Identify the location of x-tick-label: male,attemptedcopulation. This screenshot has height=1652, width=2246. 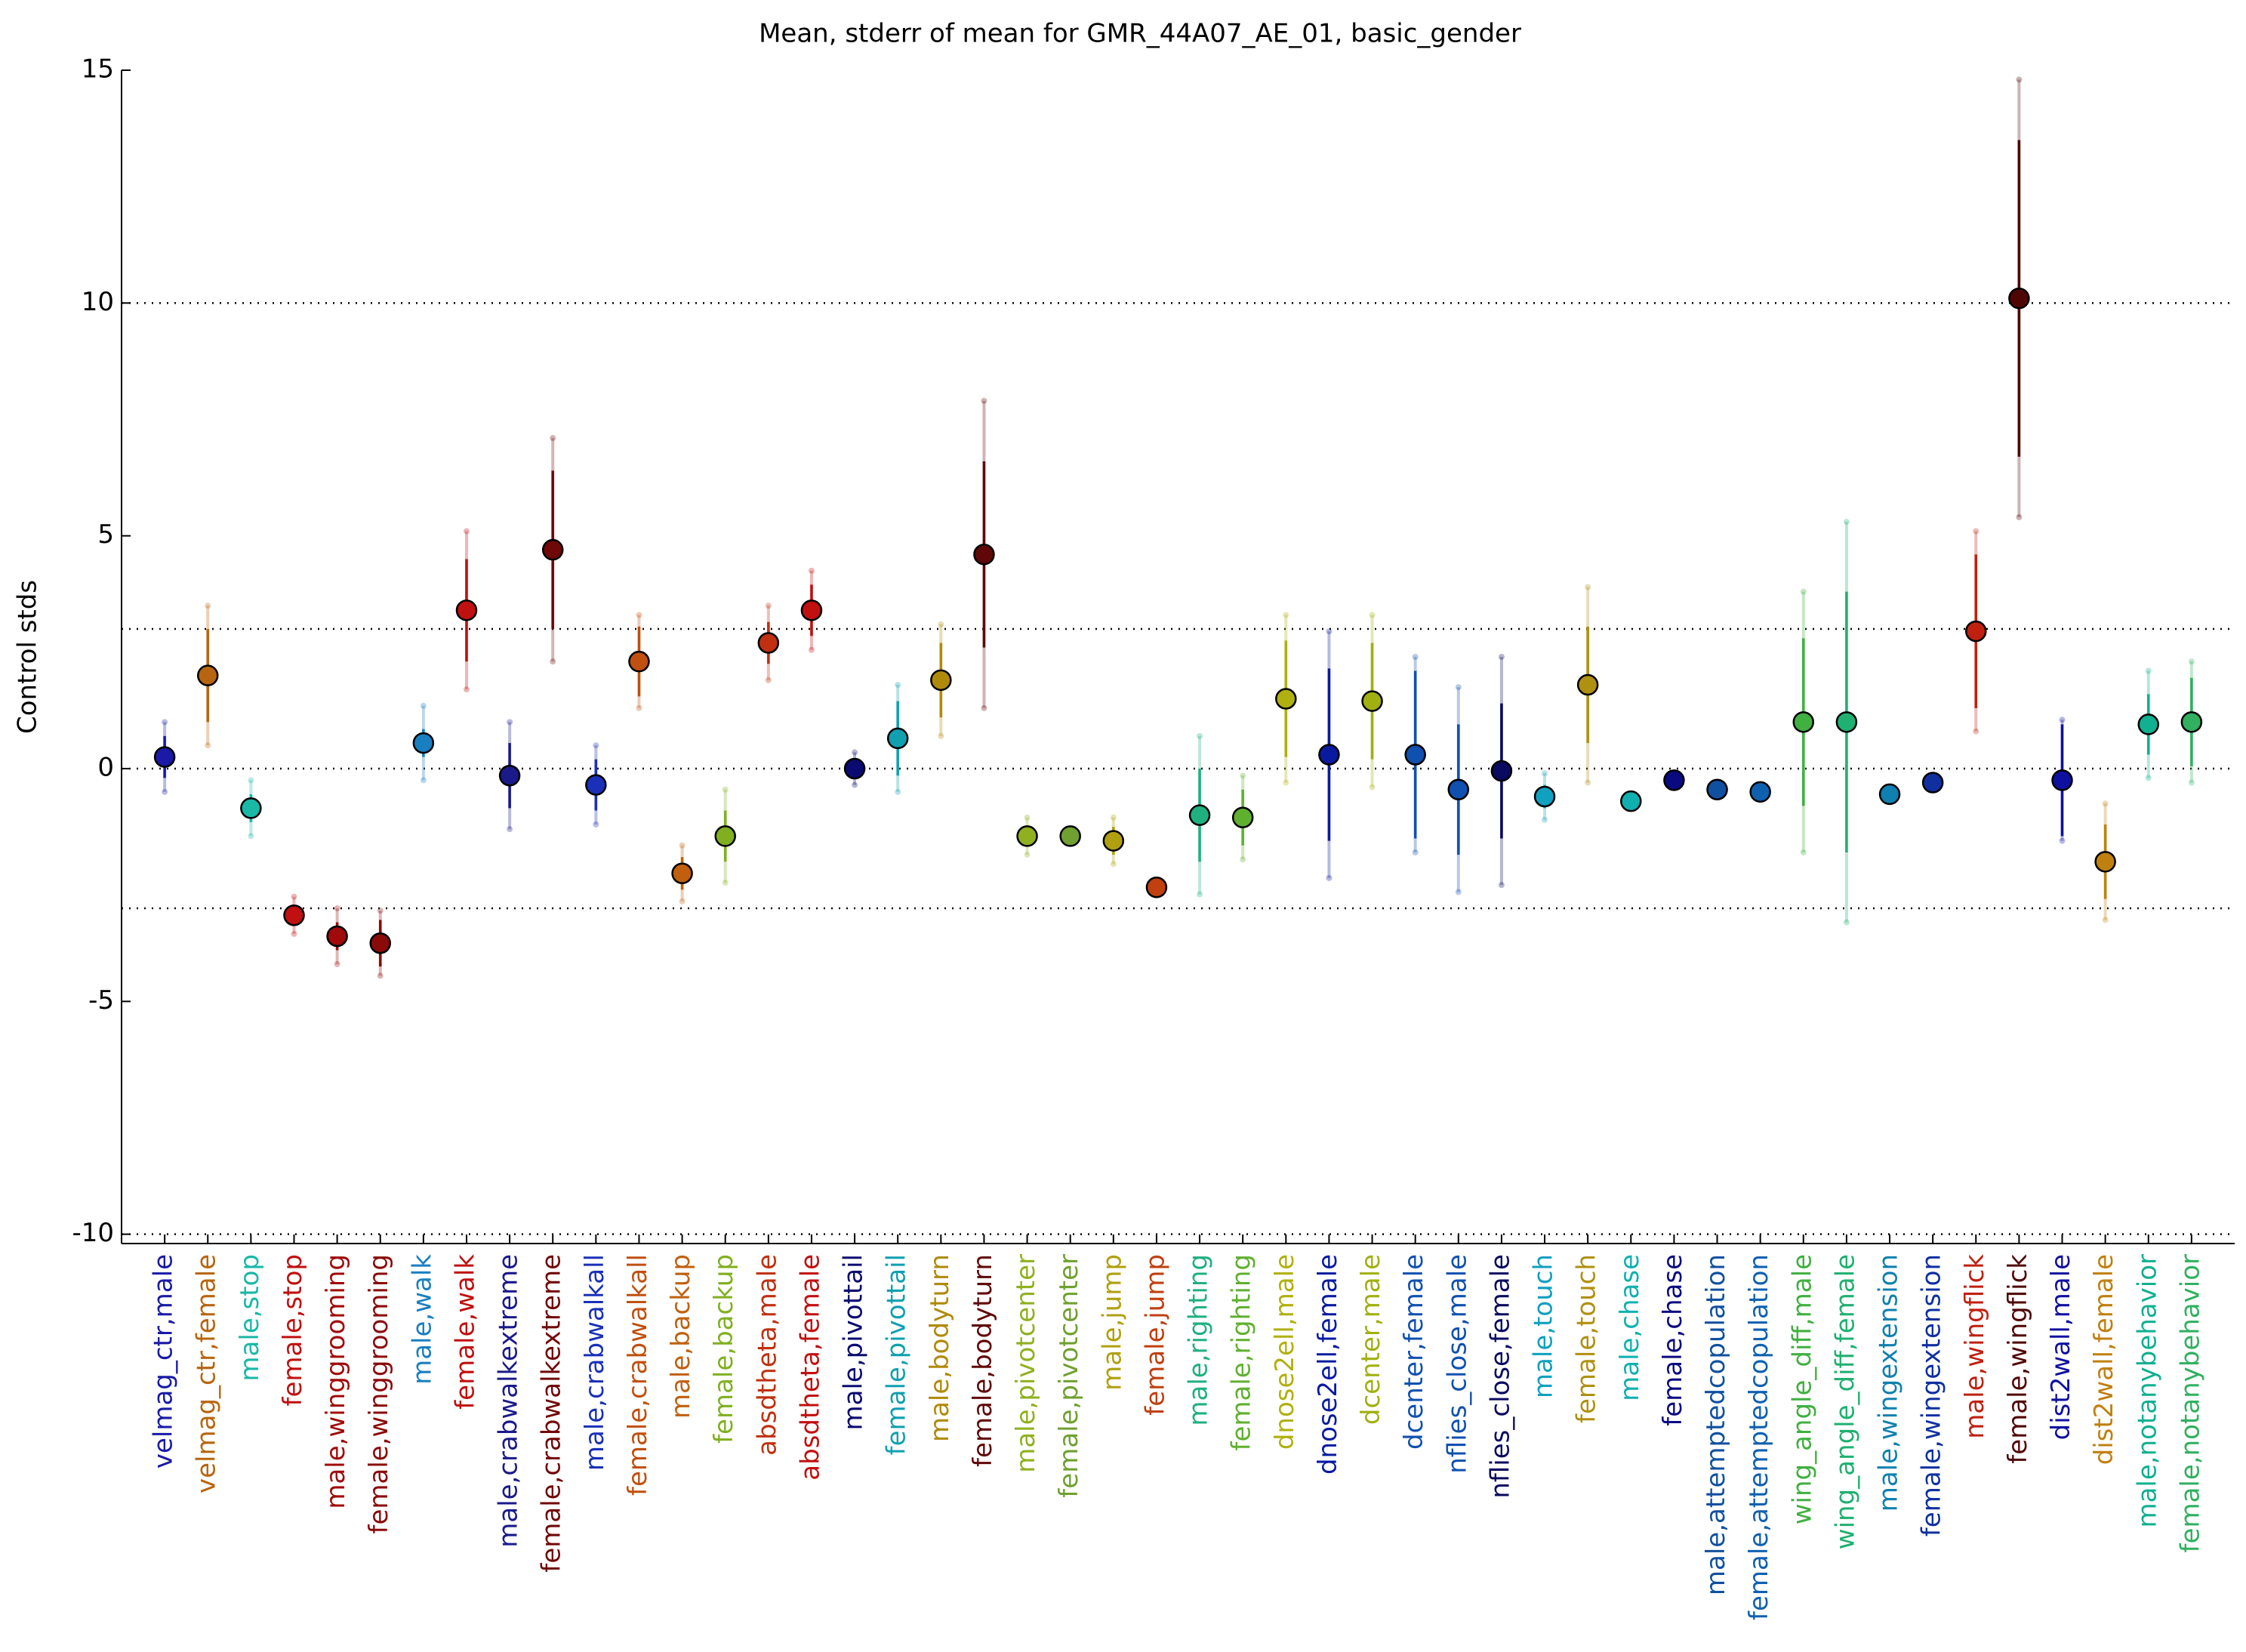
(1716, 1425).